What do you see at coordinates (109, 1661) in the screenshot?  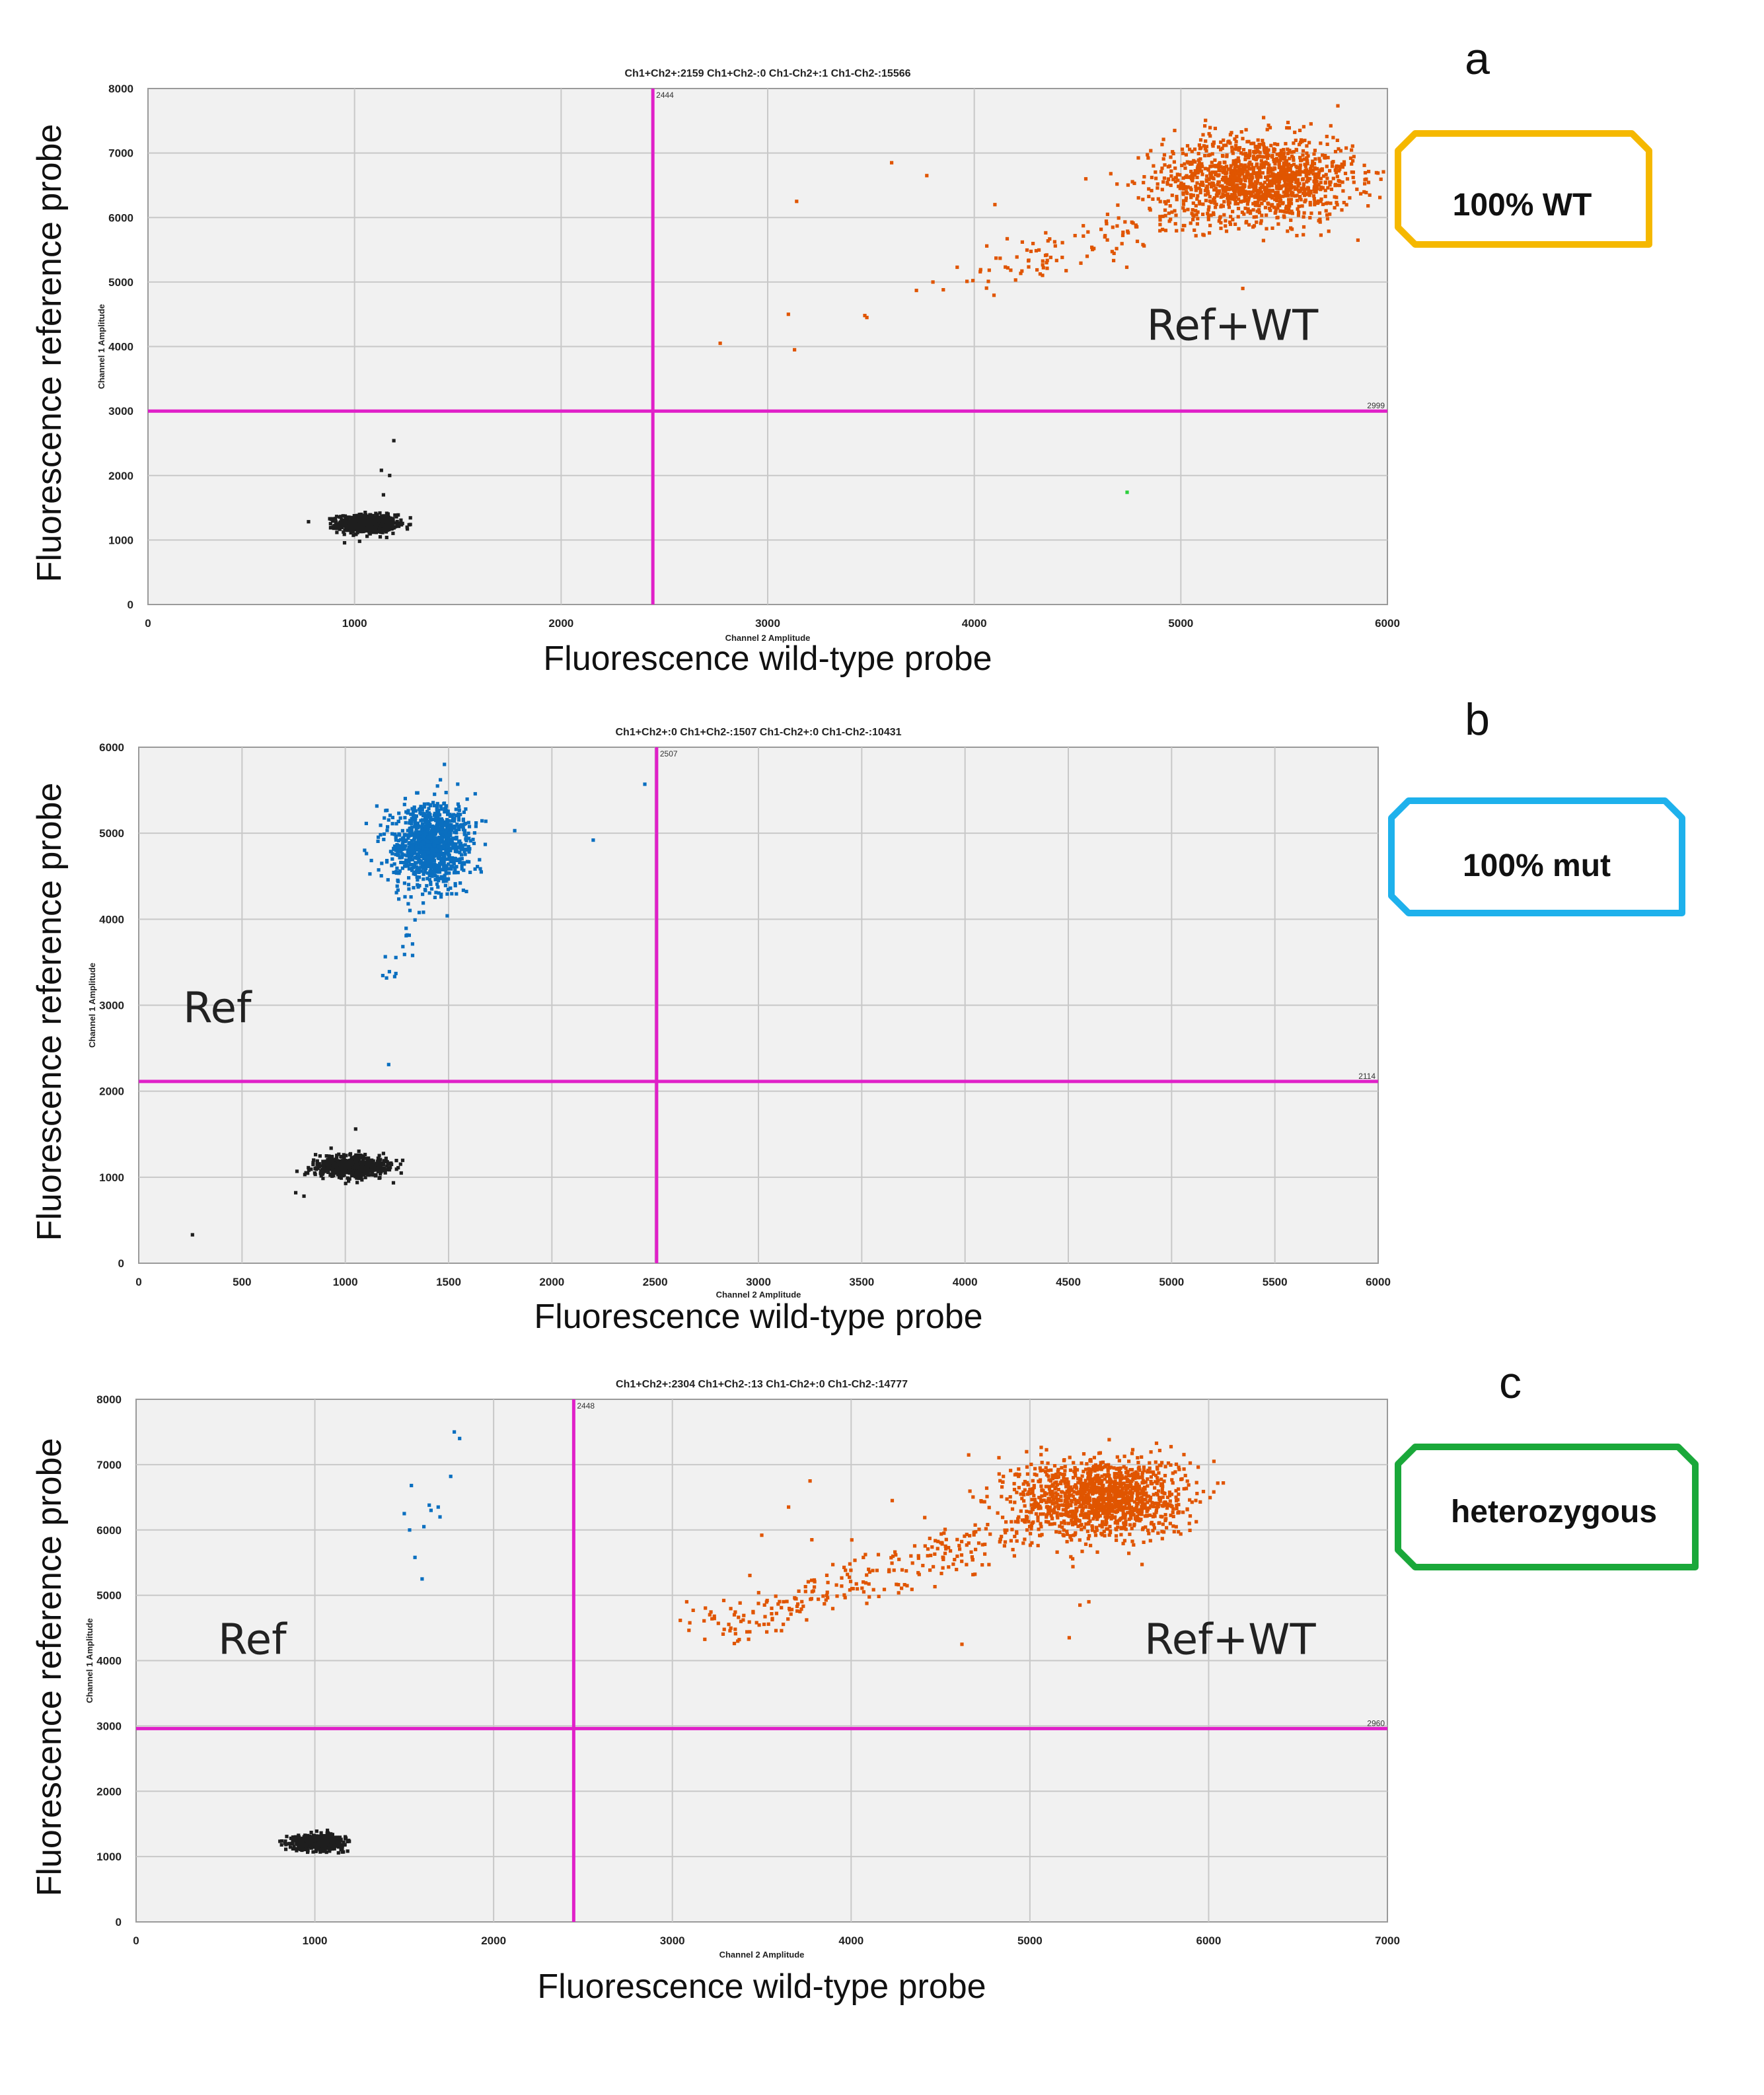 I see `y-tick-label: 4000` at bounding box center [109, 1661].